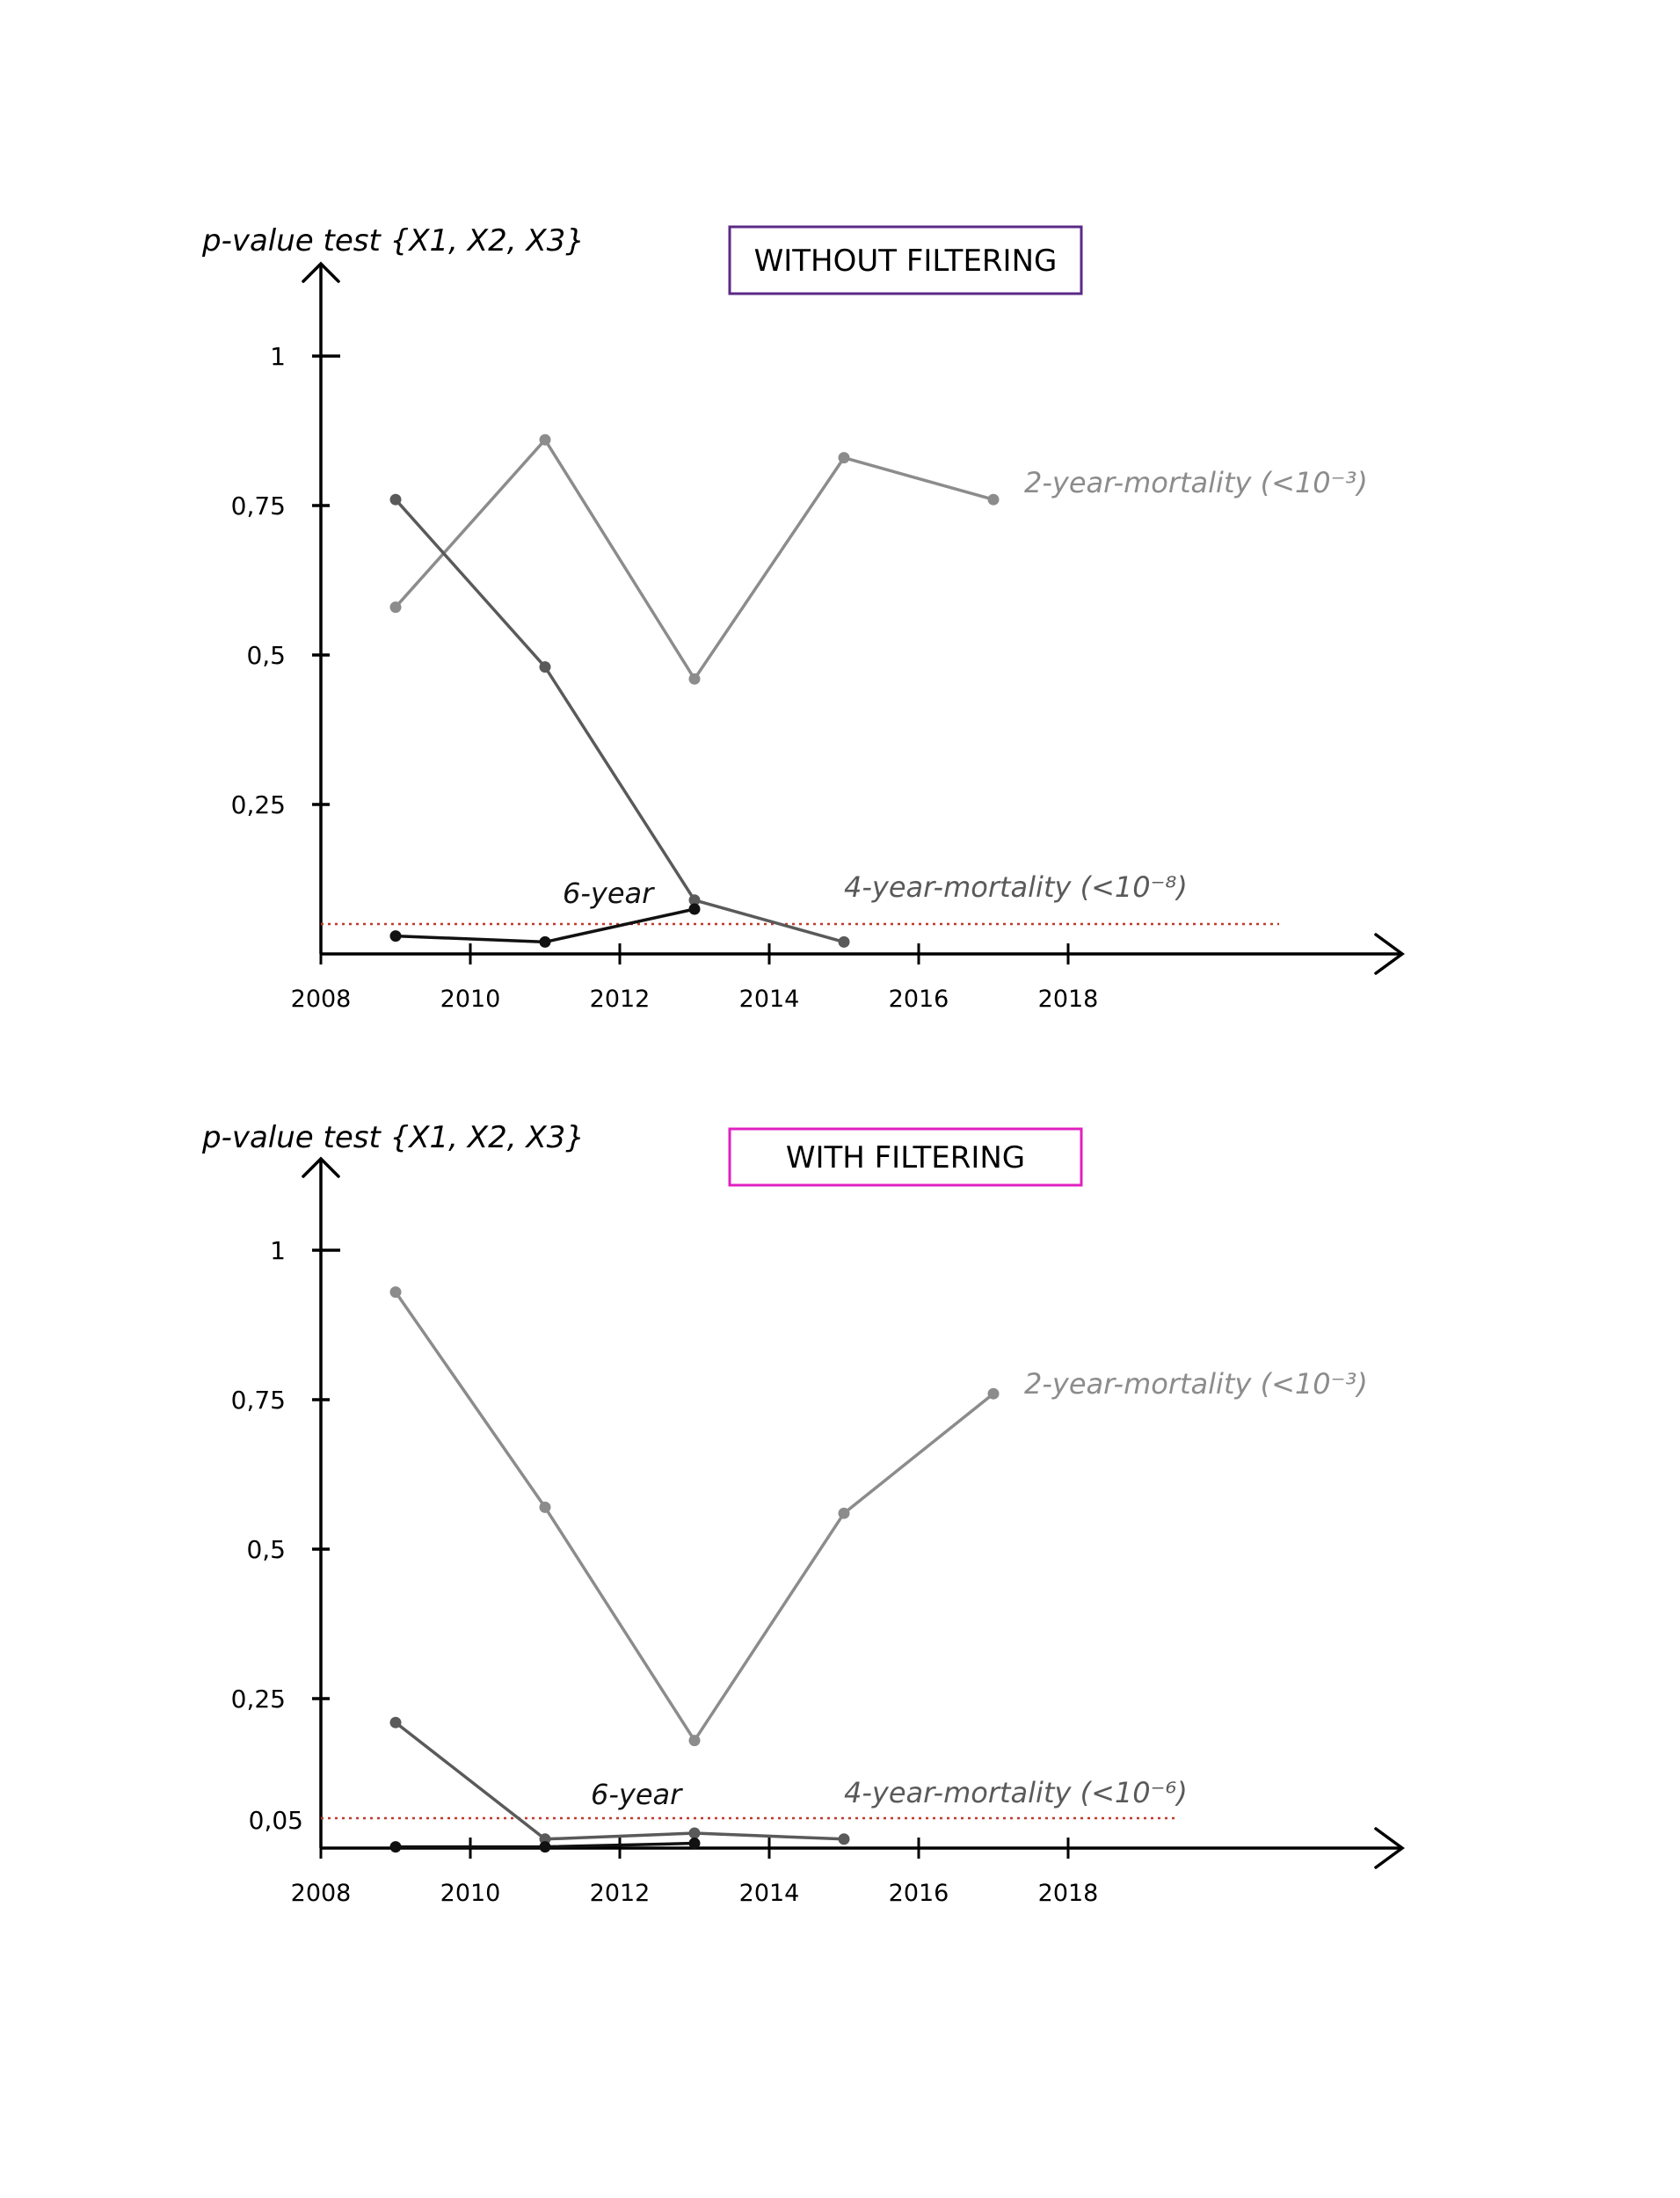 Image resolution: width=1680 pixels, height=2198 pixels. I want to click on chart-title: WITHOUT FILTERING, so click(906, 261).